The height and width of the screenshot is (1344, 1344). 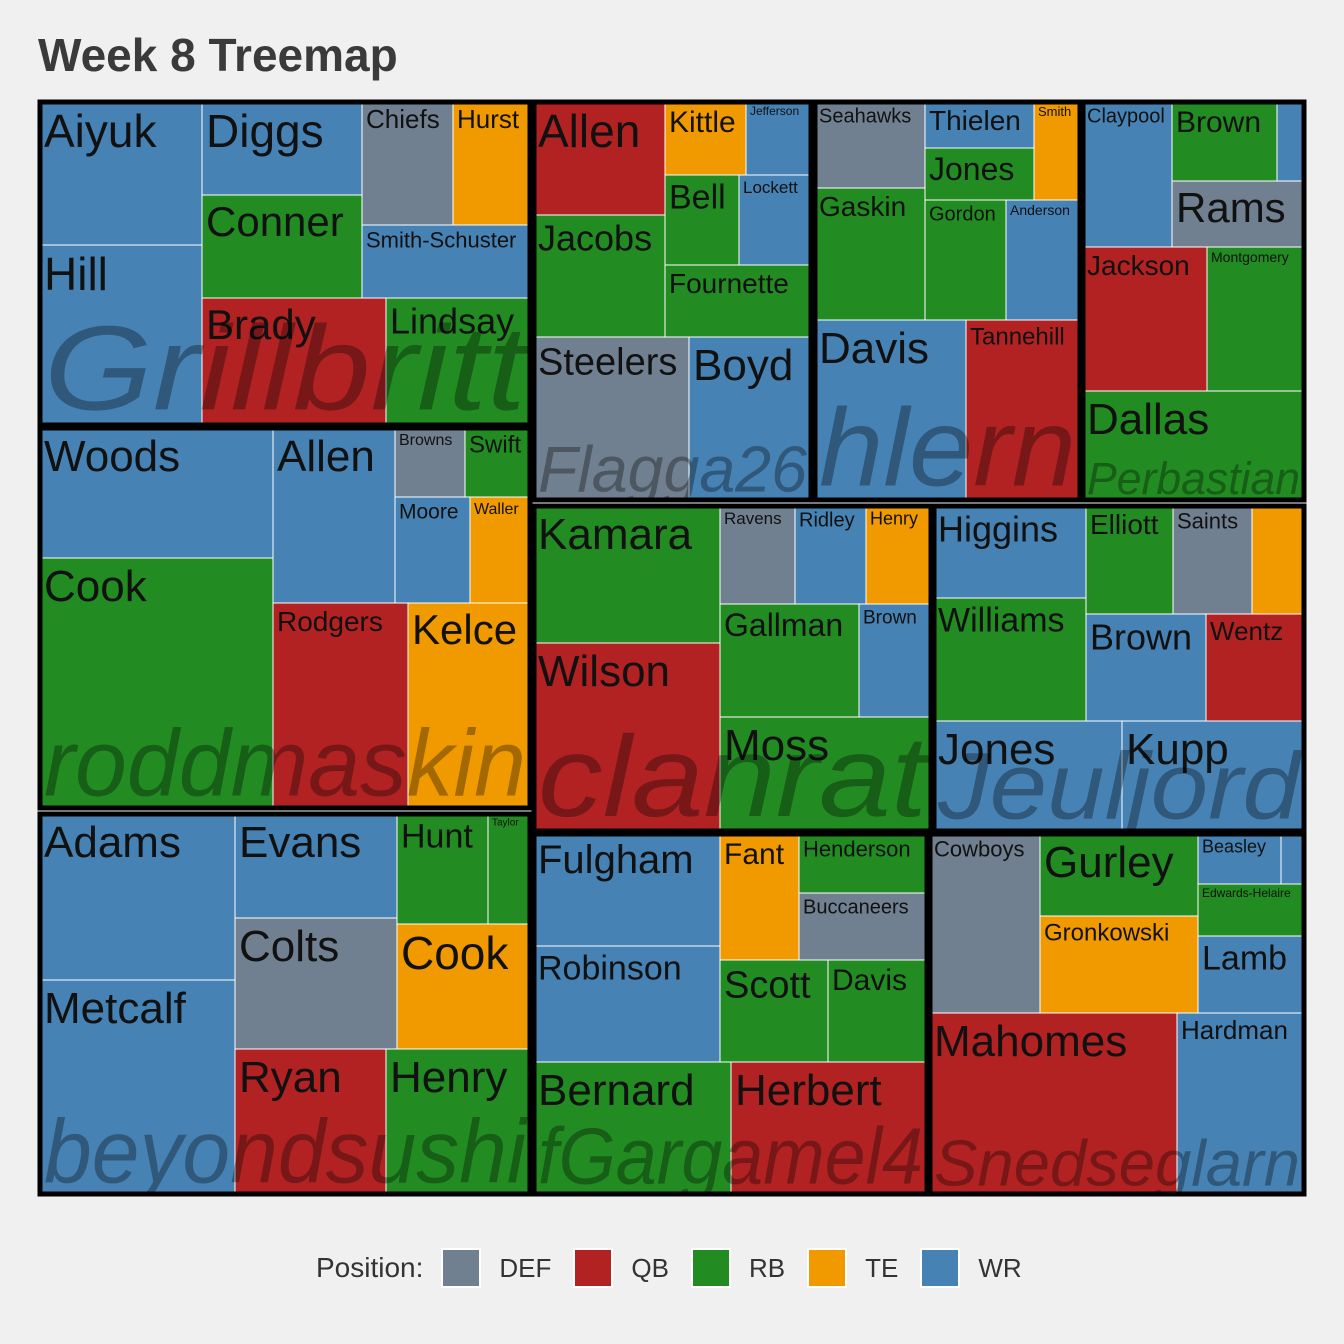 I want to click on player-label-rams: Rams, so click(x=1231, y=207).